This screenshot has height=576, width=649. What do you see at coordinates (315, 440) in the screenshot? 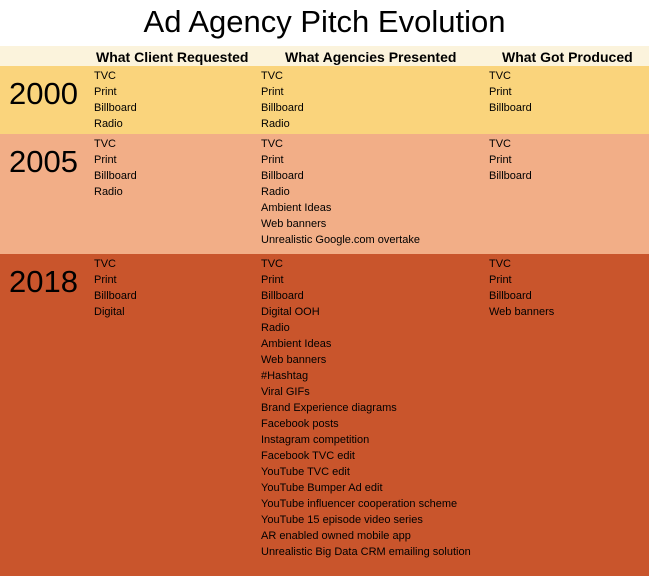
I see `list-item: Instagram competition` at bounding box center [315, 440].